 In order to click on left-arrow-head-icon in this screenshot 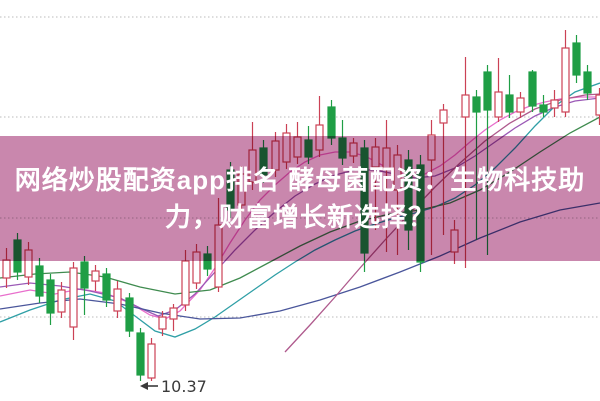, I will do `click(144, 386)`.